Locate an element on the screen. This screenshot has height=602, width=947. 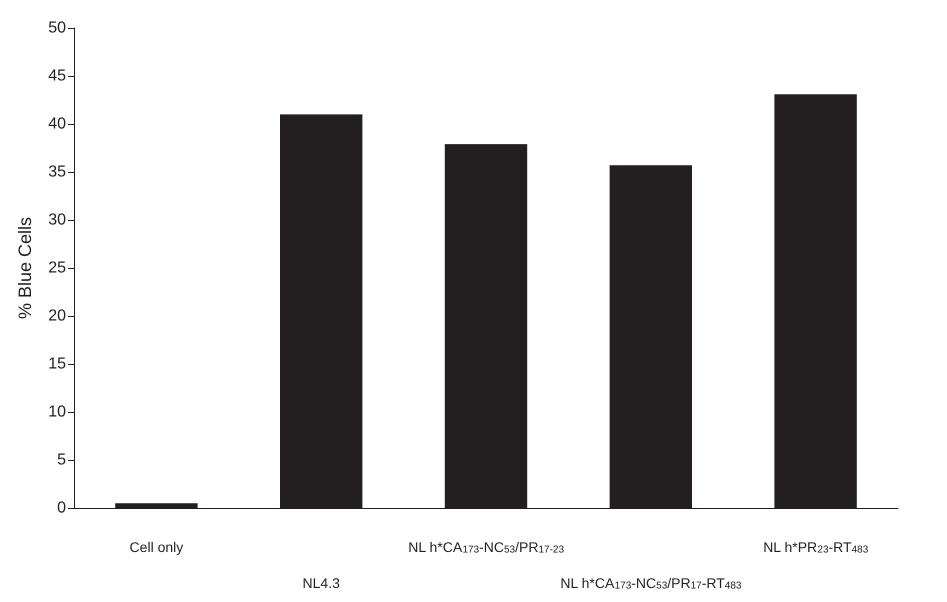
x-tick-label: NL h*CA173-NC53/PR17-RT483 is located at coordinates (651, 583).